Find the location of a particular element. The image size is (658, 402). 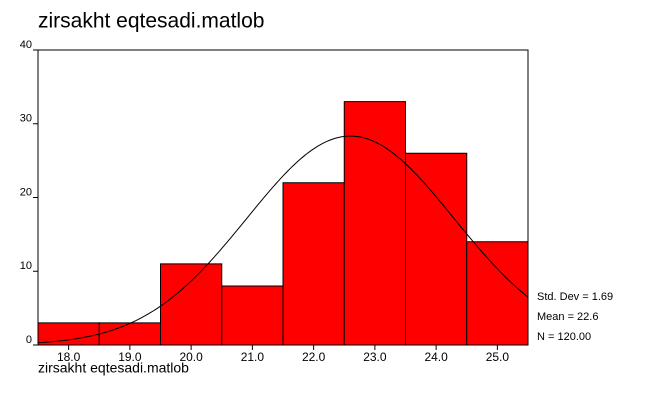

x-tick-label: 23.0 is located at coordinates (375, 357).